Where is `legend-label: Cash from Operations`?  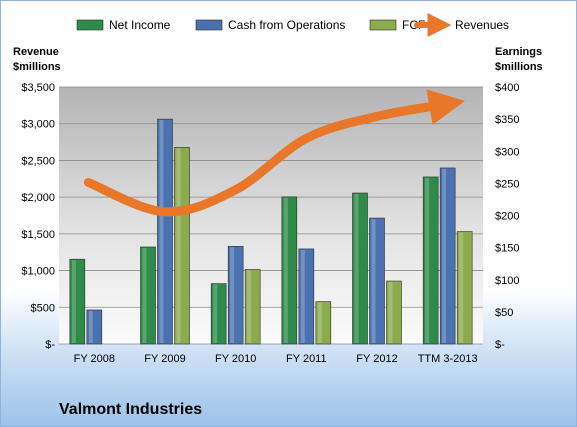 legend-label: Cash from Operations is located at coordinates (286, 25).